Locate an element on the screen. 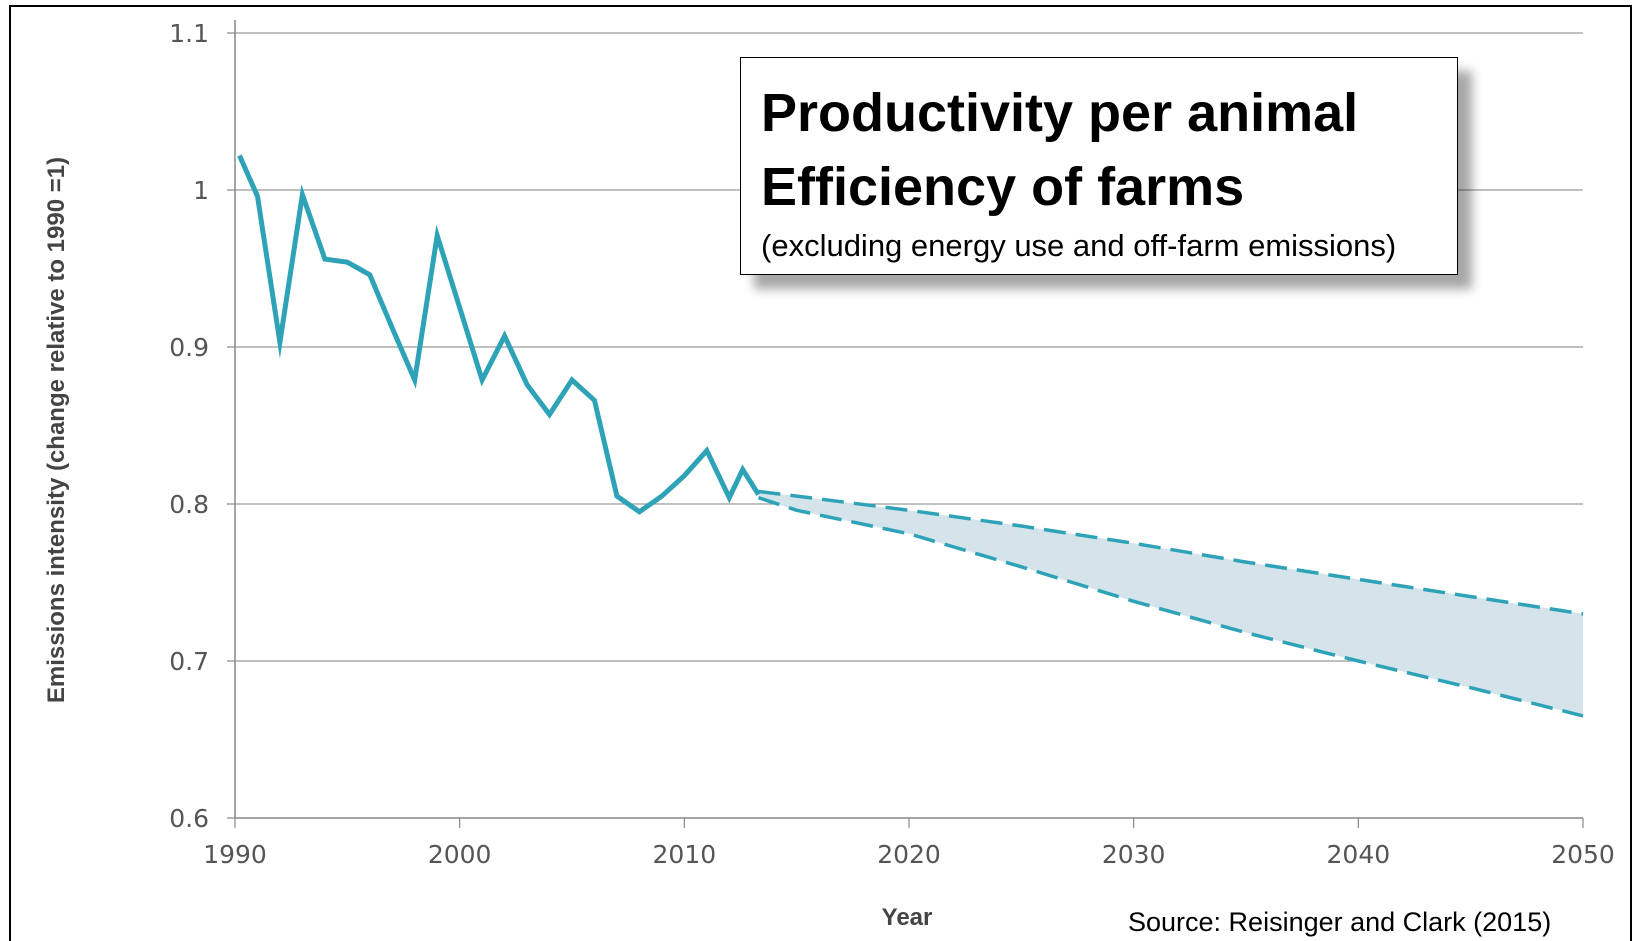 The image size is (1637, 941). y-tick-label-0.8: 0.8 is located at coordinates (189, 504).